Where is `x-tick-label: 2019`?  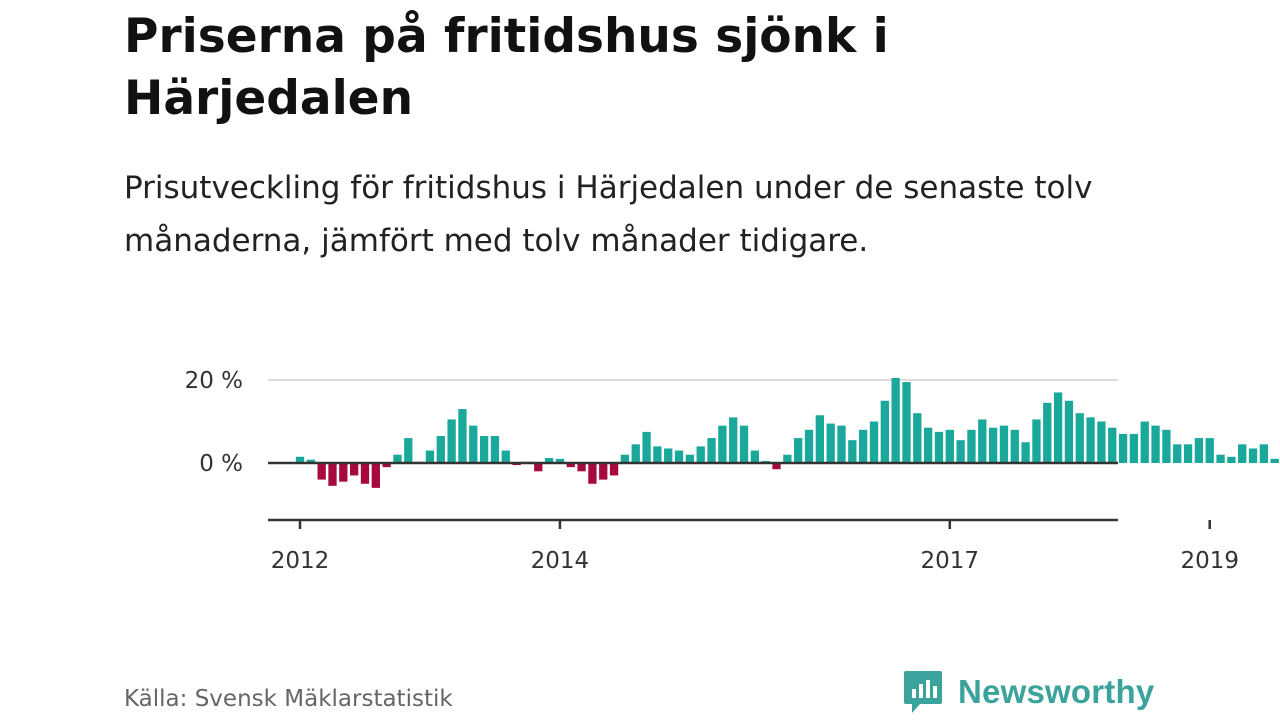 x-tick-label: 2019 is located at coordinates (1209, 561).